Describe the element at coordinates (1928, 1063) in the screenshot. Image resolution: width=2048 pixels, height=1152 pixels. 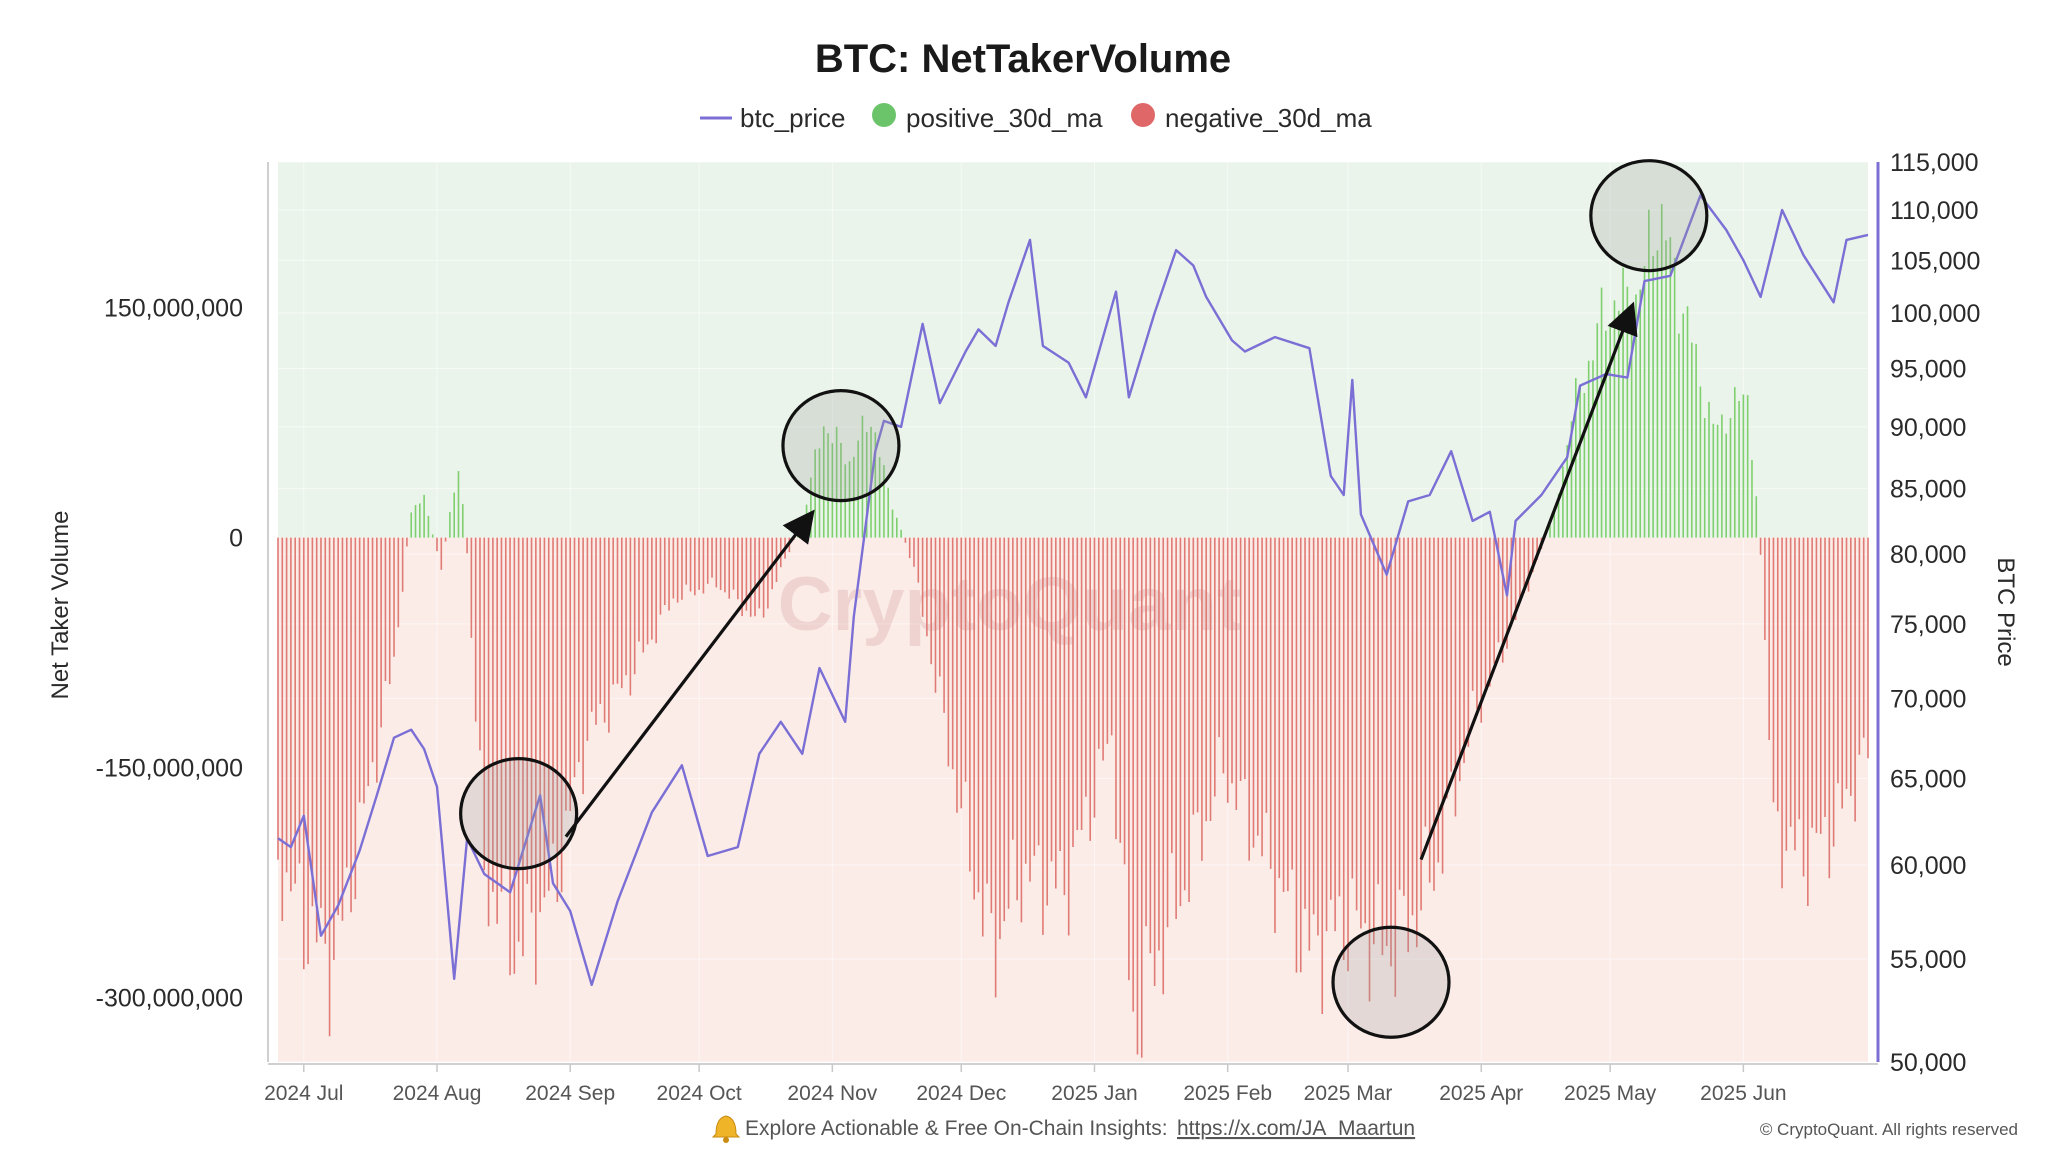
I see `right-tick-label: 50,000` at that location.